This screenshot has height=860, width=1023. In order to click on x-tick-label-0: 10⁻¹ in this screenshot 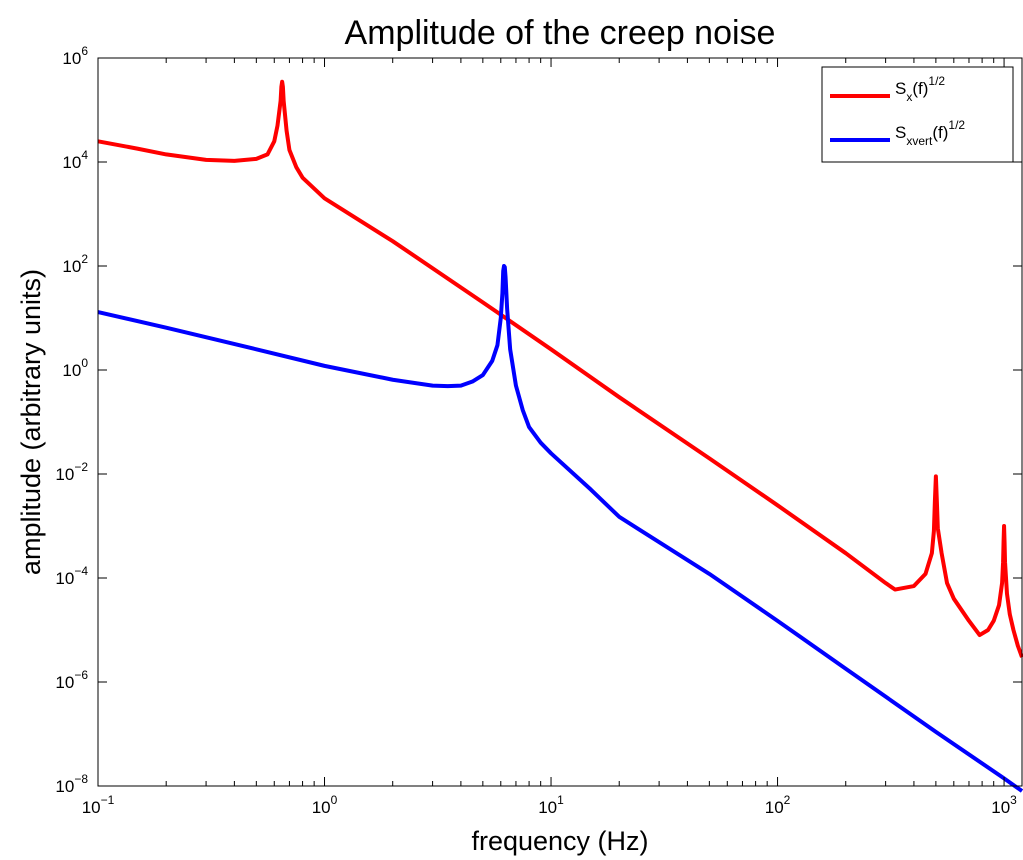, I will do `click(98, 805)`.